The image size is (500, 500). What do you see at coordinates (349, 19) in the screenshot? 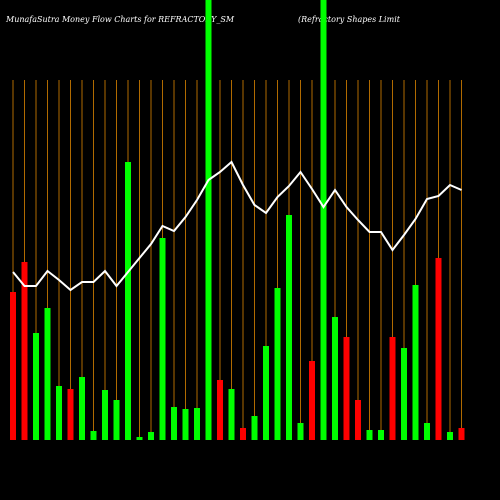
I see `chart-subtitle: (Refractory Shapes Limit` at bounding box center [349, 19].